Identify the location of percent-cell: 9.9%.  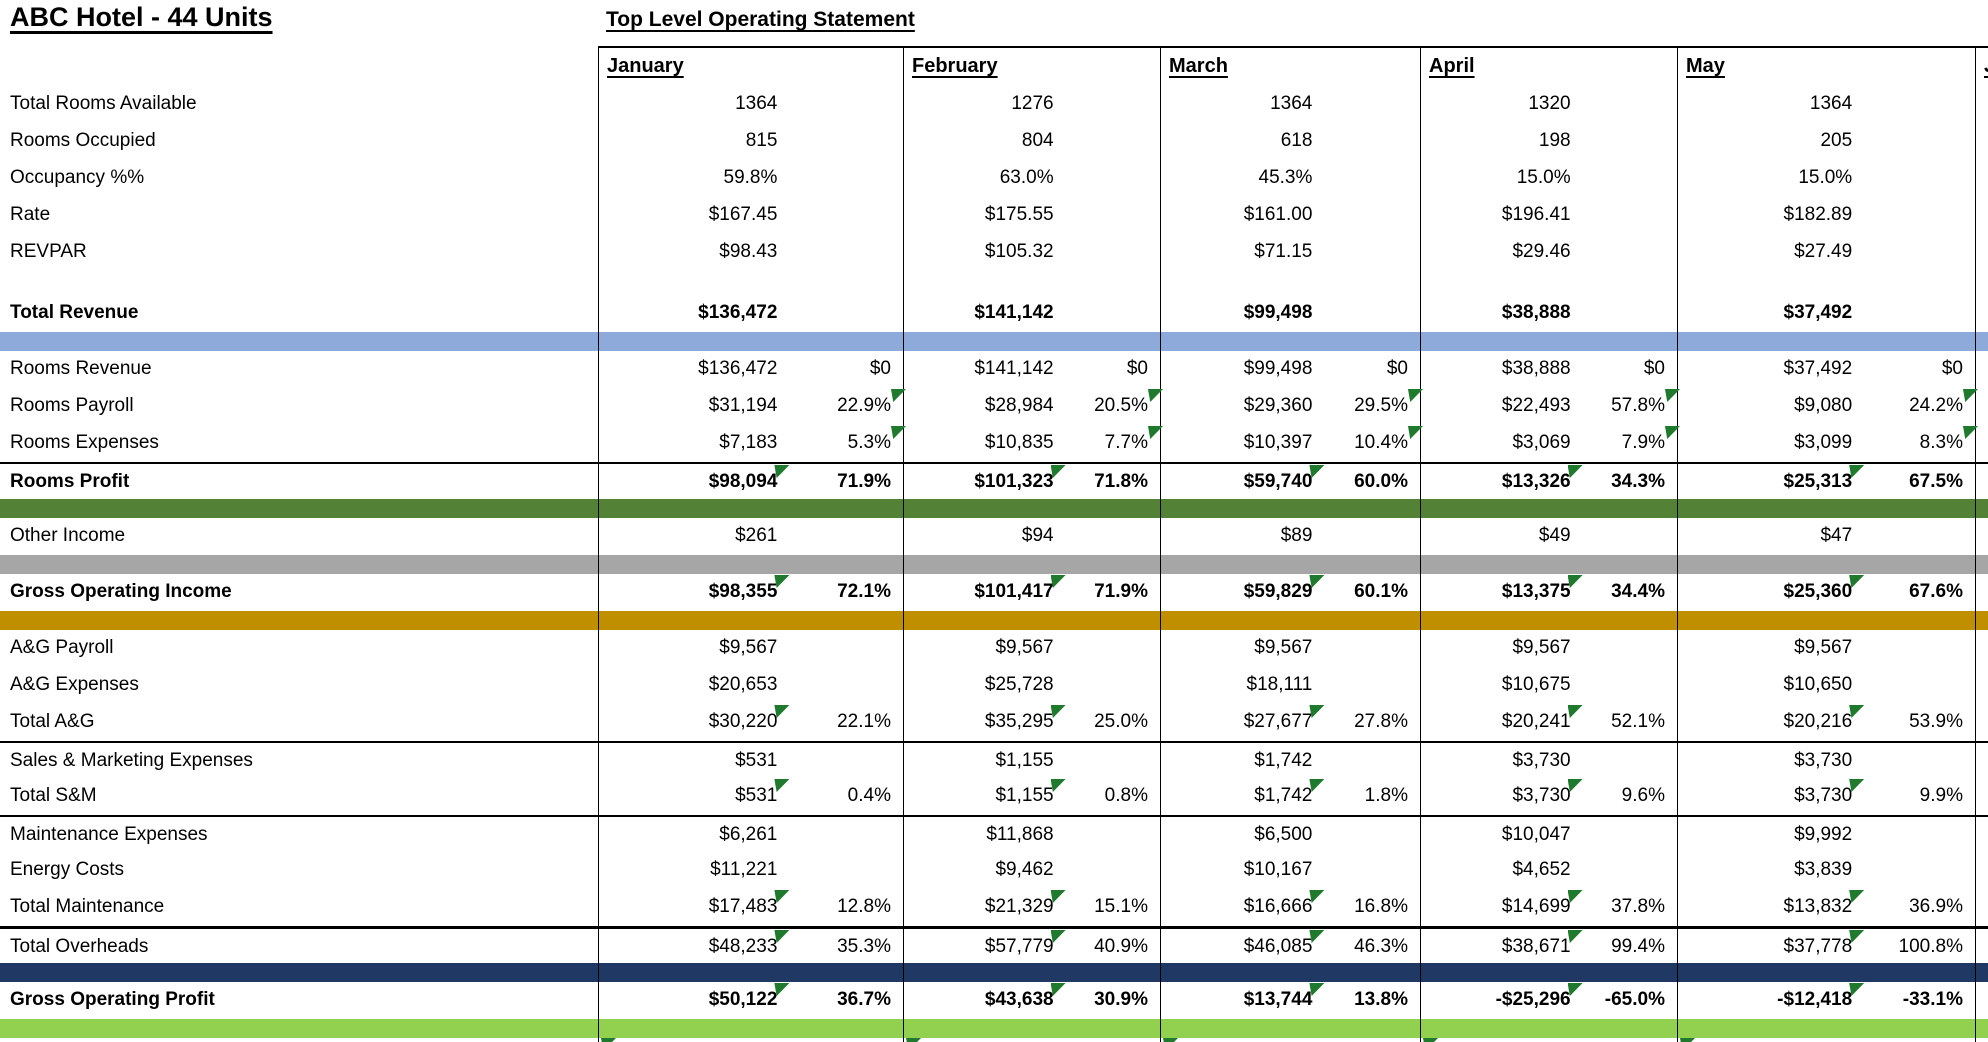
(1915, 796).